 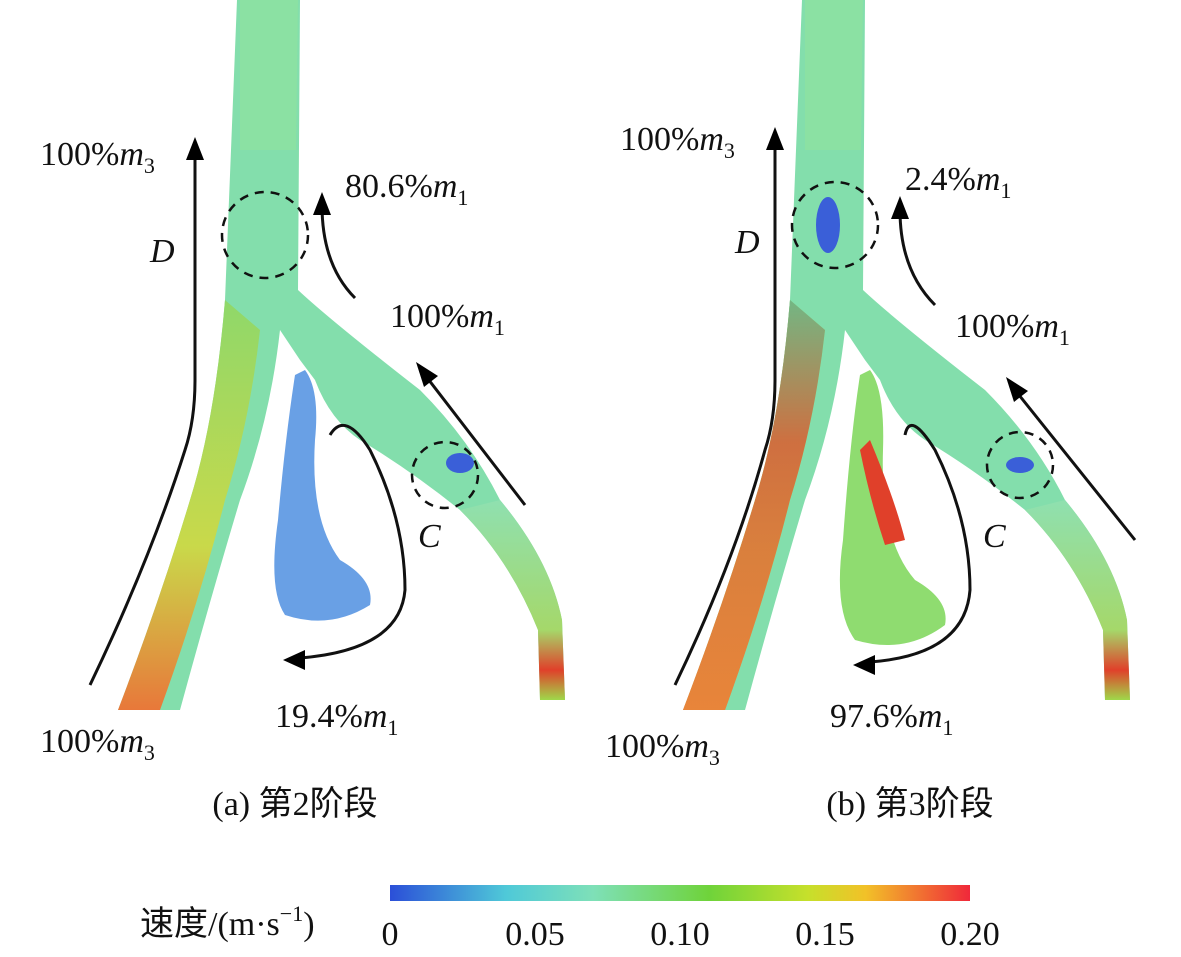 What do you see at coordinates (460, 463) in the screenshot?
I see `vortex-a` at bounding box center [460, 463].